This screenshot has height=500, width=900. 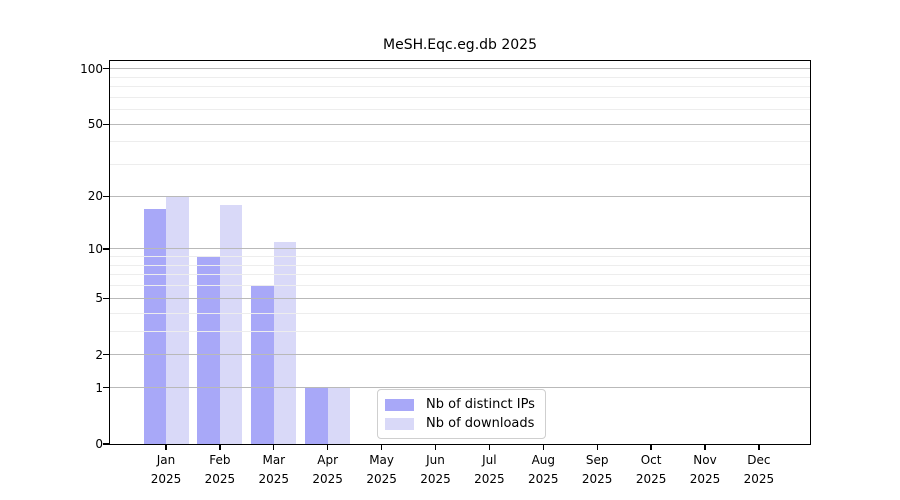 What do you see at coordinates (166, 460) in the screenshot?
I see `x-tick-label-line: Jan` at bounding box center [166, 460].